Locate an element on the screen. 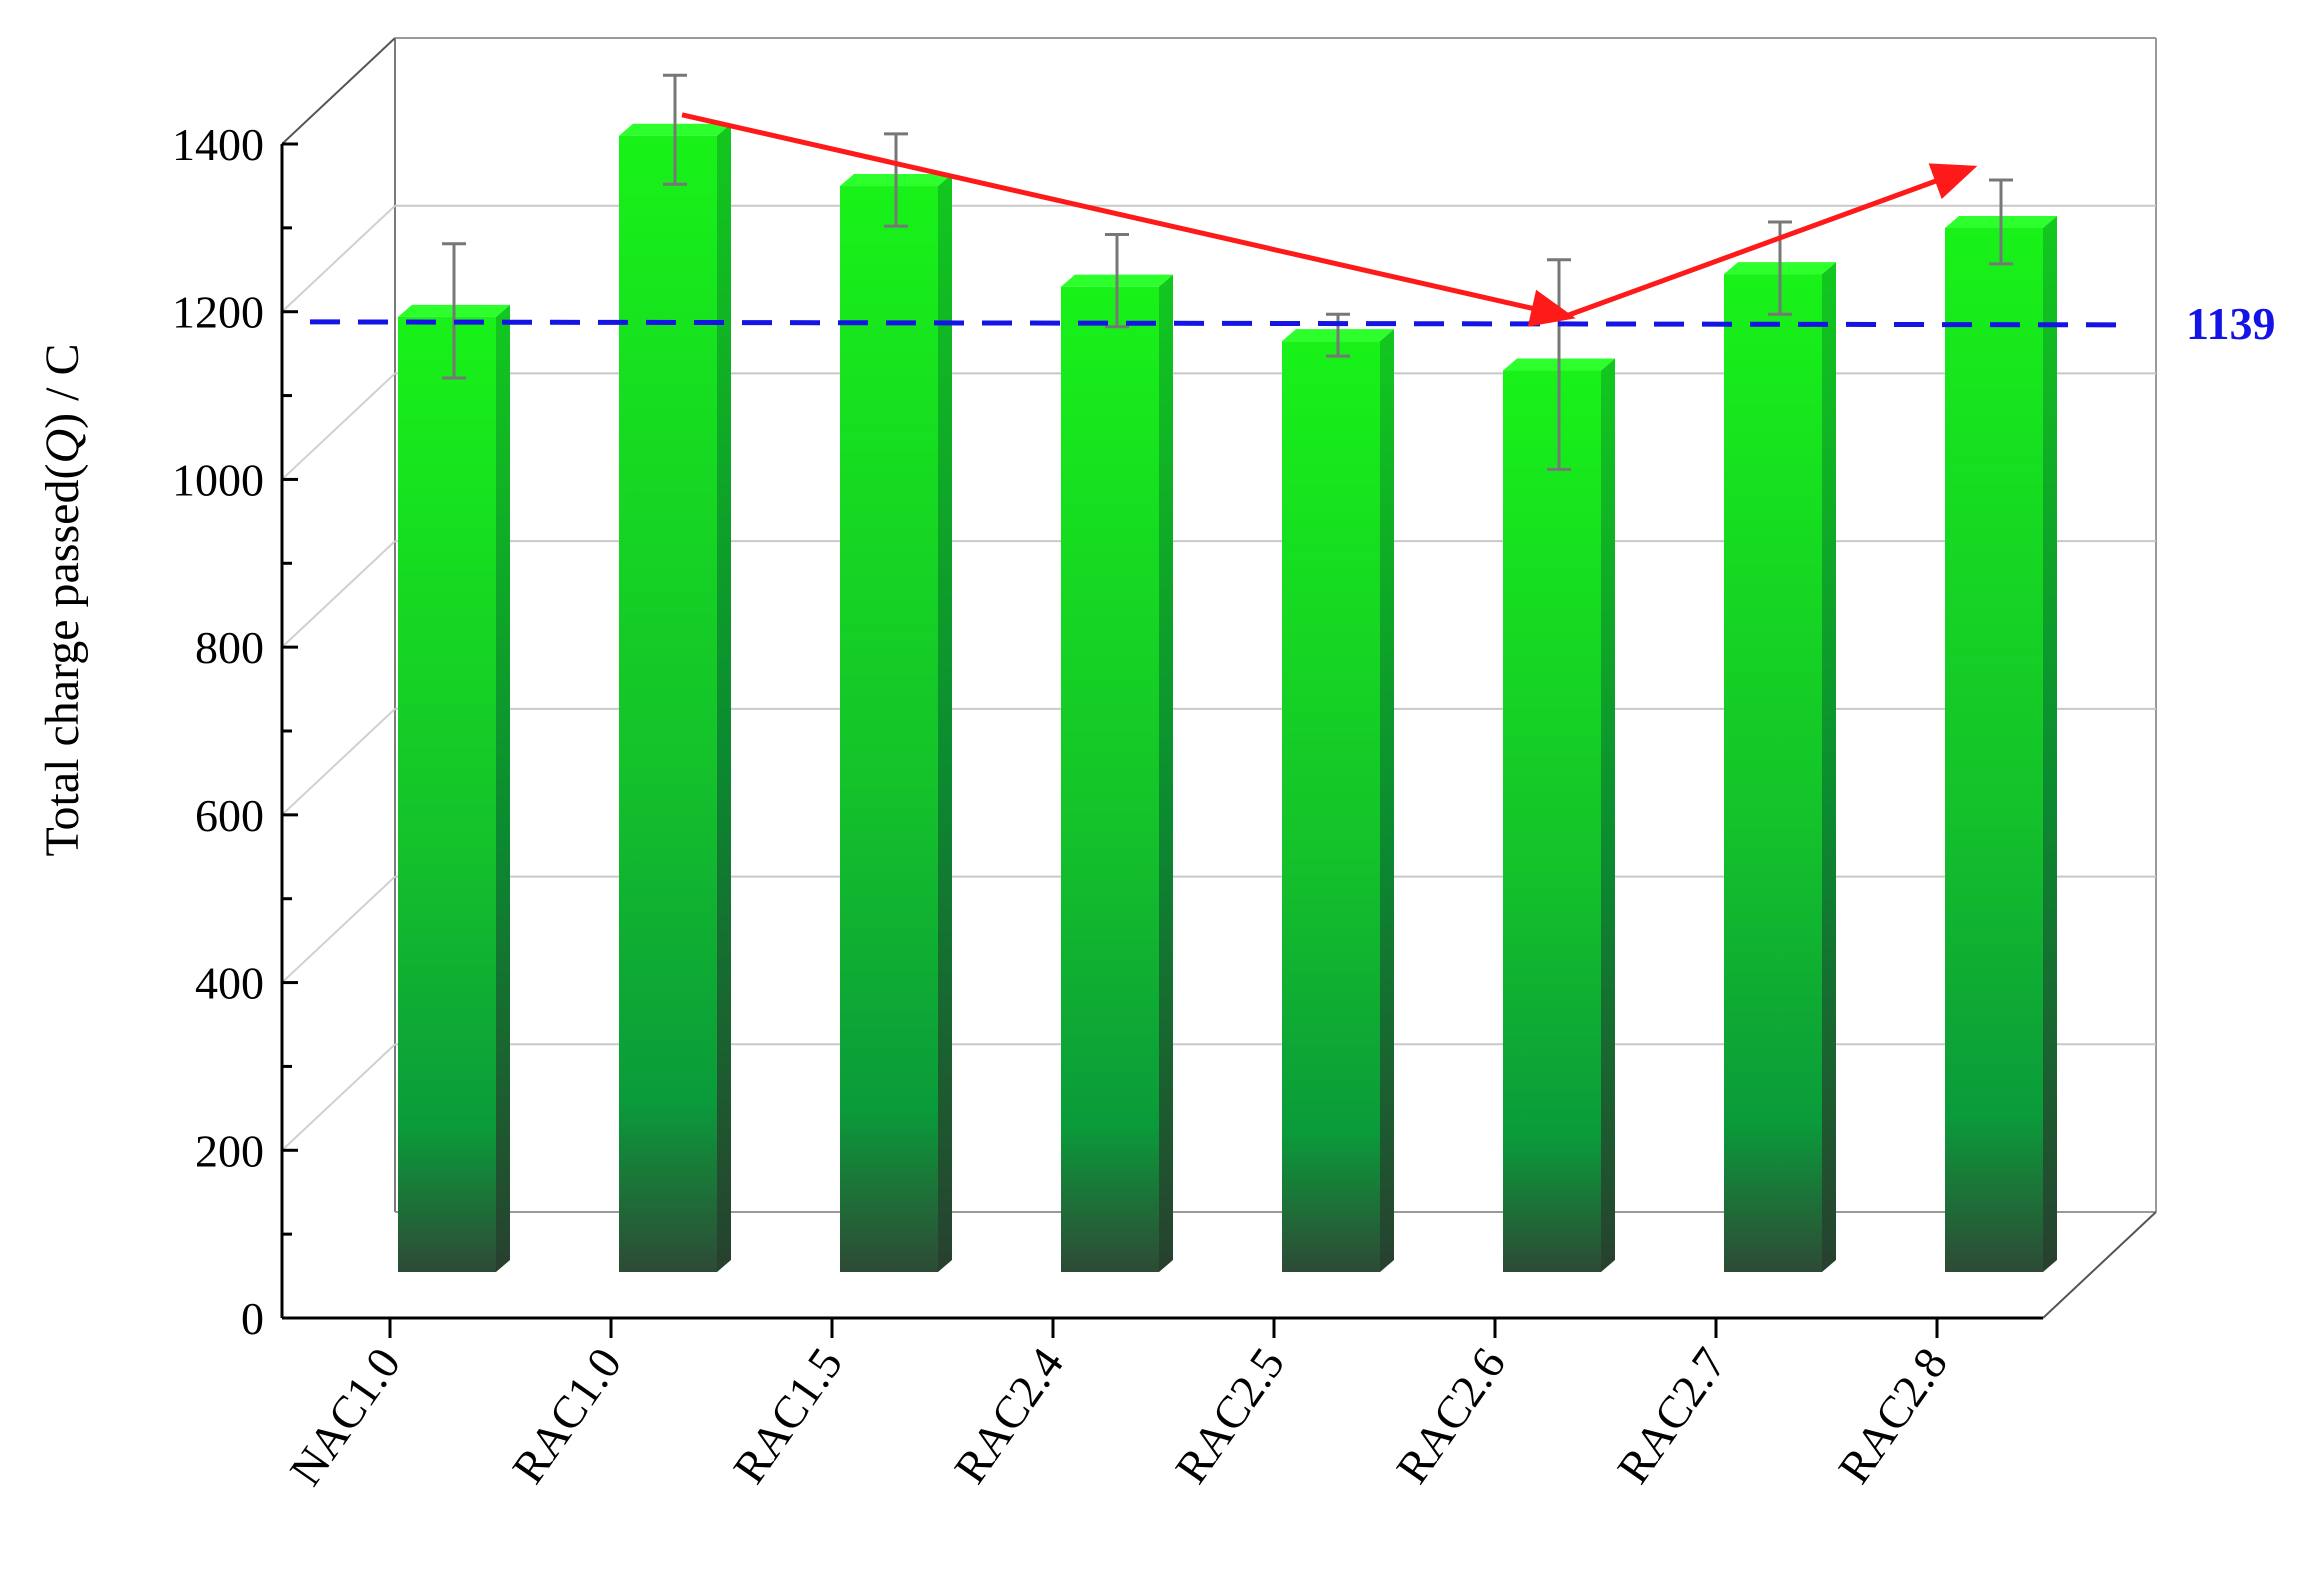  depth-edge-floor-right is located at coordinates (2099, 1265).